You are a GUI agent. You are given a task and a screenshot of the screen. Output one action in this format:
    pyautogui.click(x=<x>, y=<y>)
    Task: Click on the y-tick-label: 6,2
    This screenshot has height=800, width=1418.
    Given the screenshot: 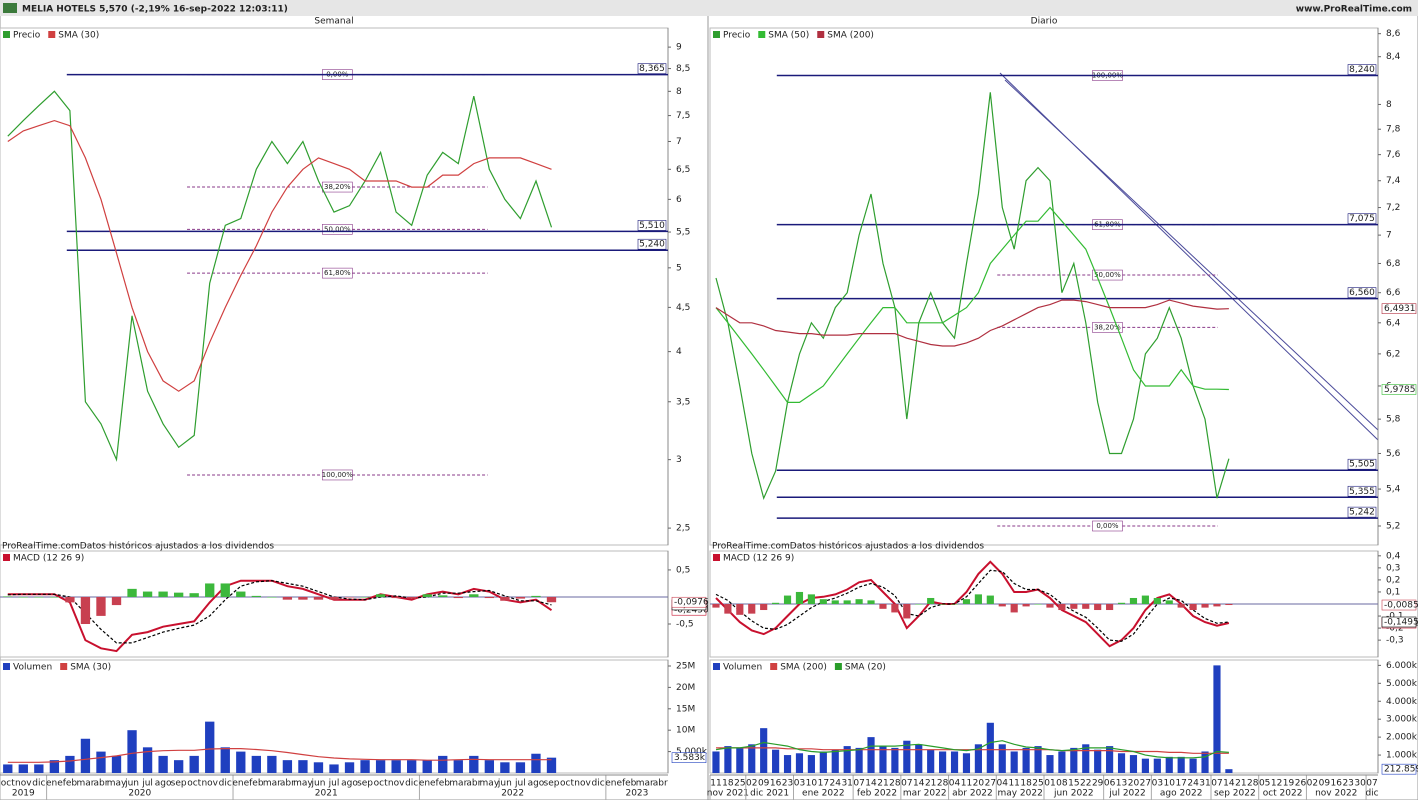 What is the action you would take?
    pyautogui.click(x=1393, y=354)
    